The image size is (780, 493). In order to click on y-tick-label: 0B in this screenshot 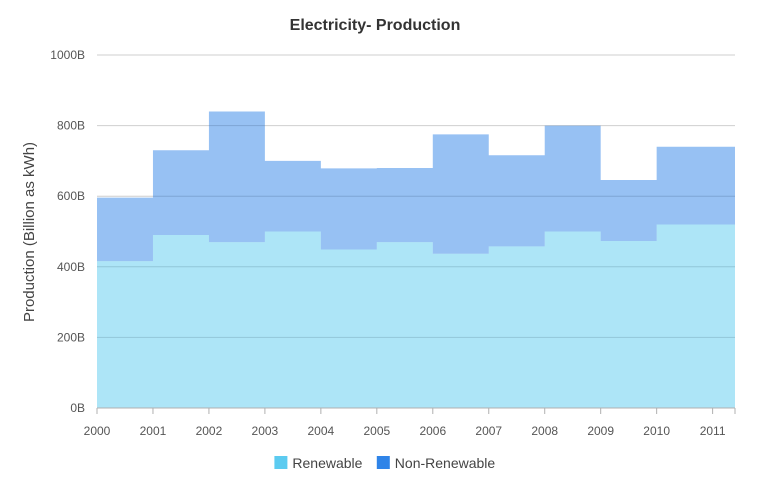, I will do `click(77, 408)`.